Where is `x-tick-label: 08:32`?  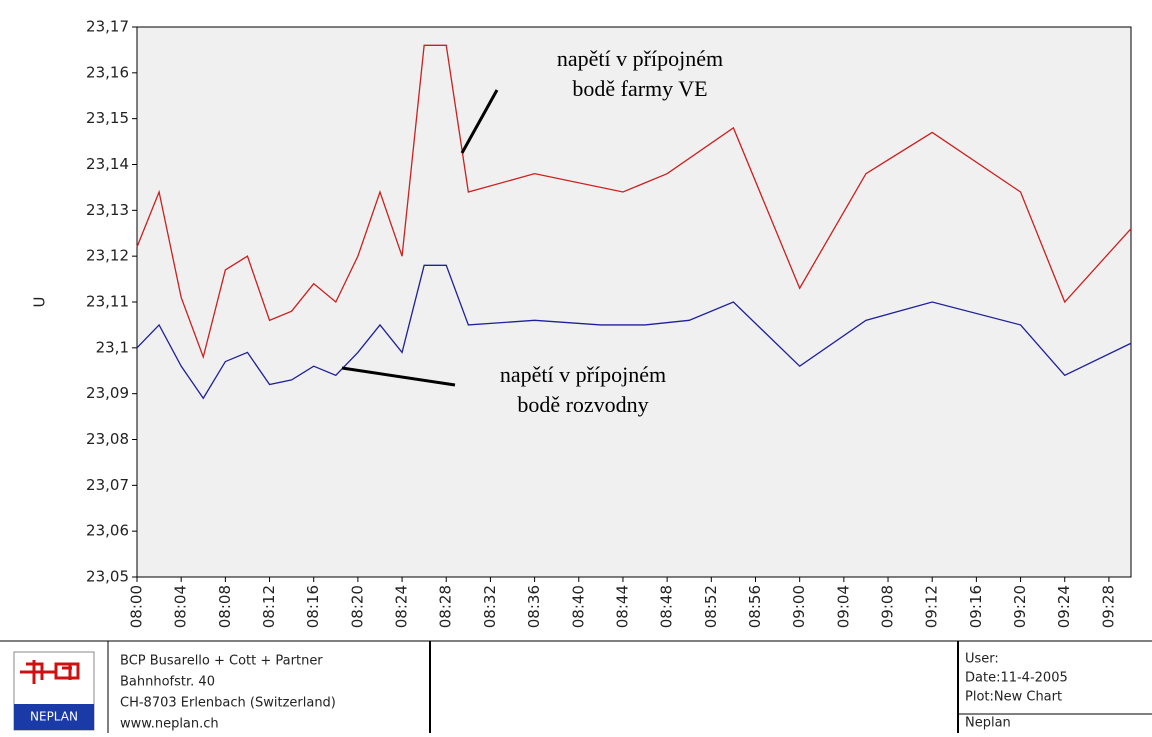
x-tick-label: 08:32 is located at coordinates (490, 606).